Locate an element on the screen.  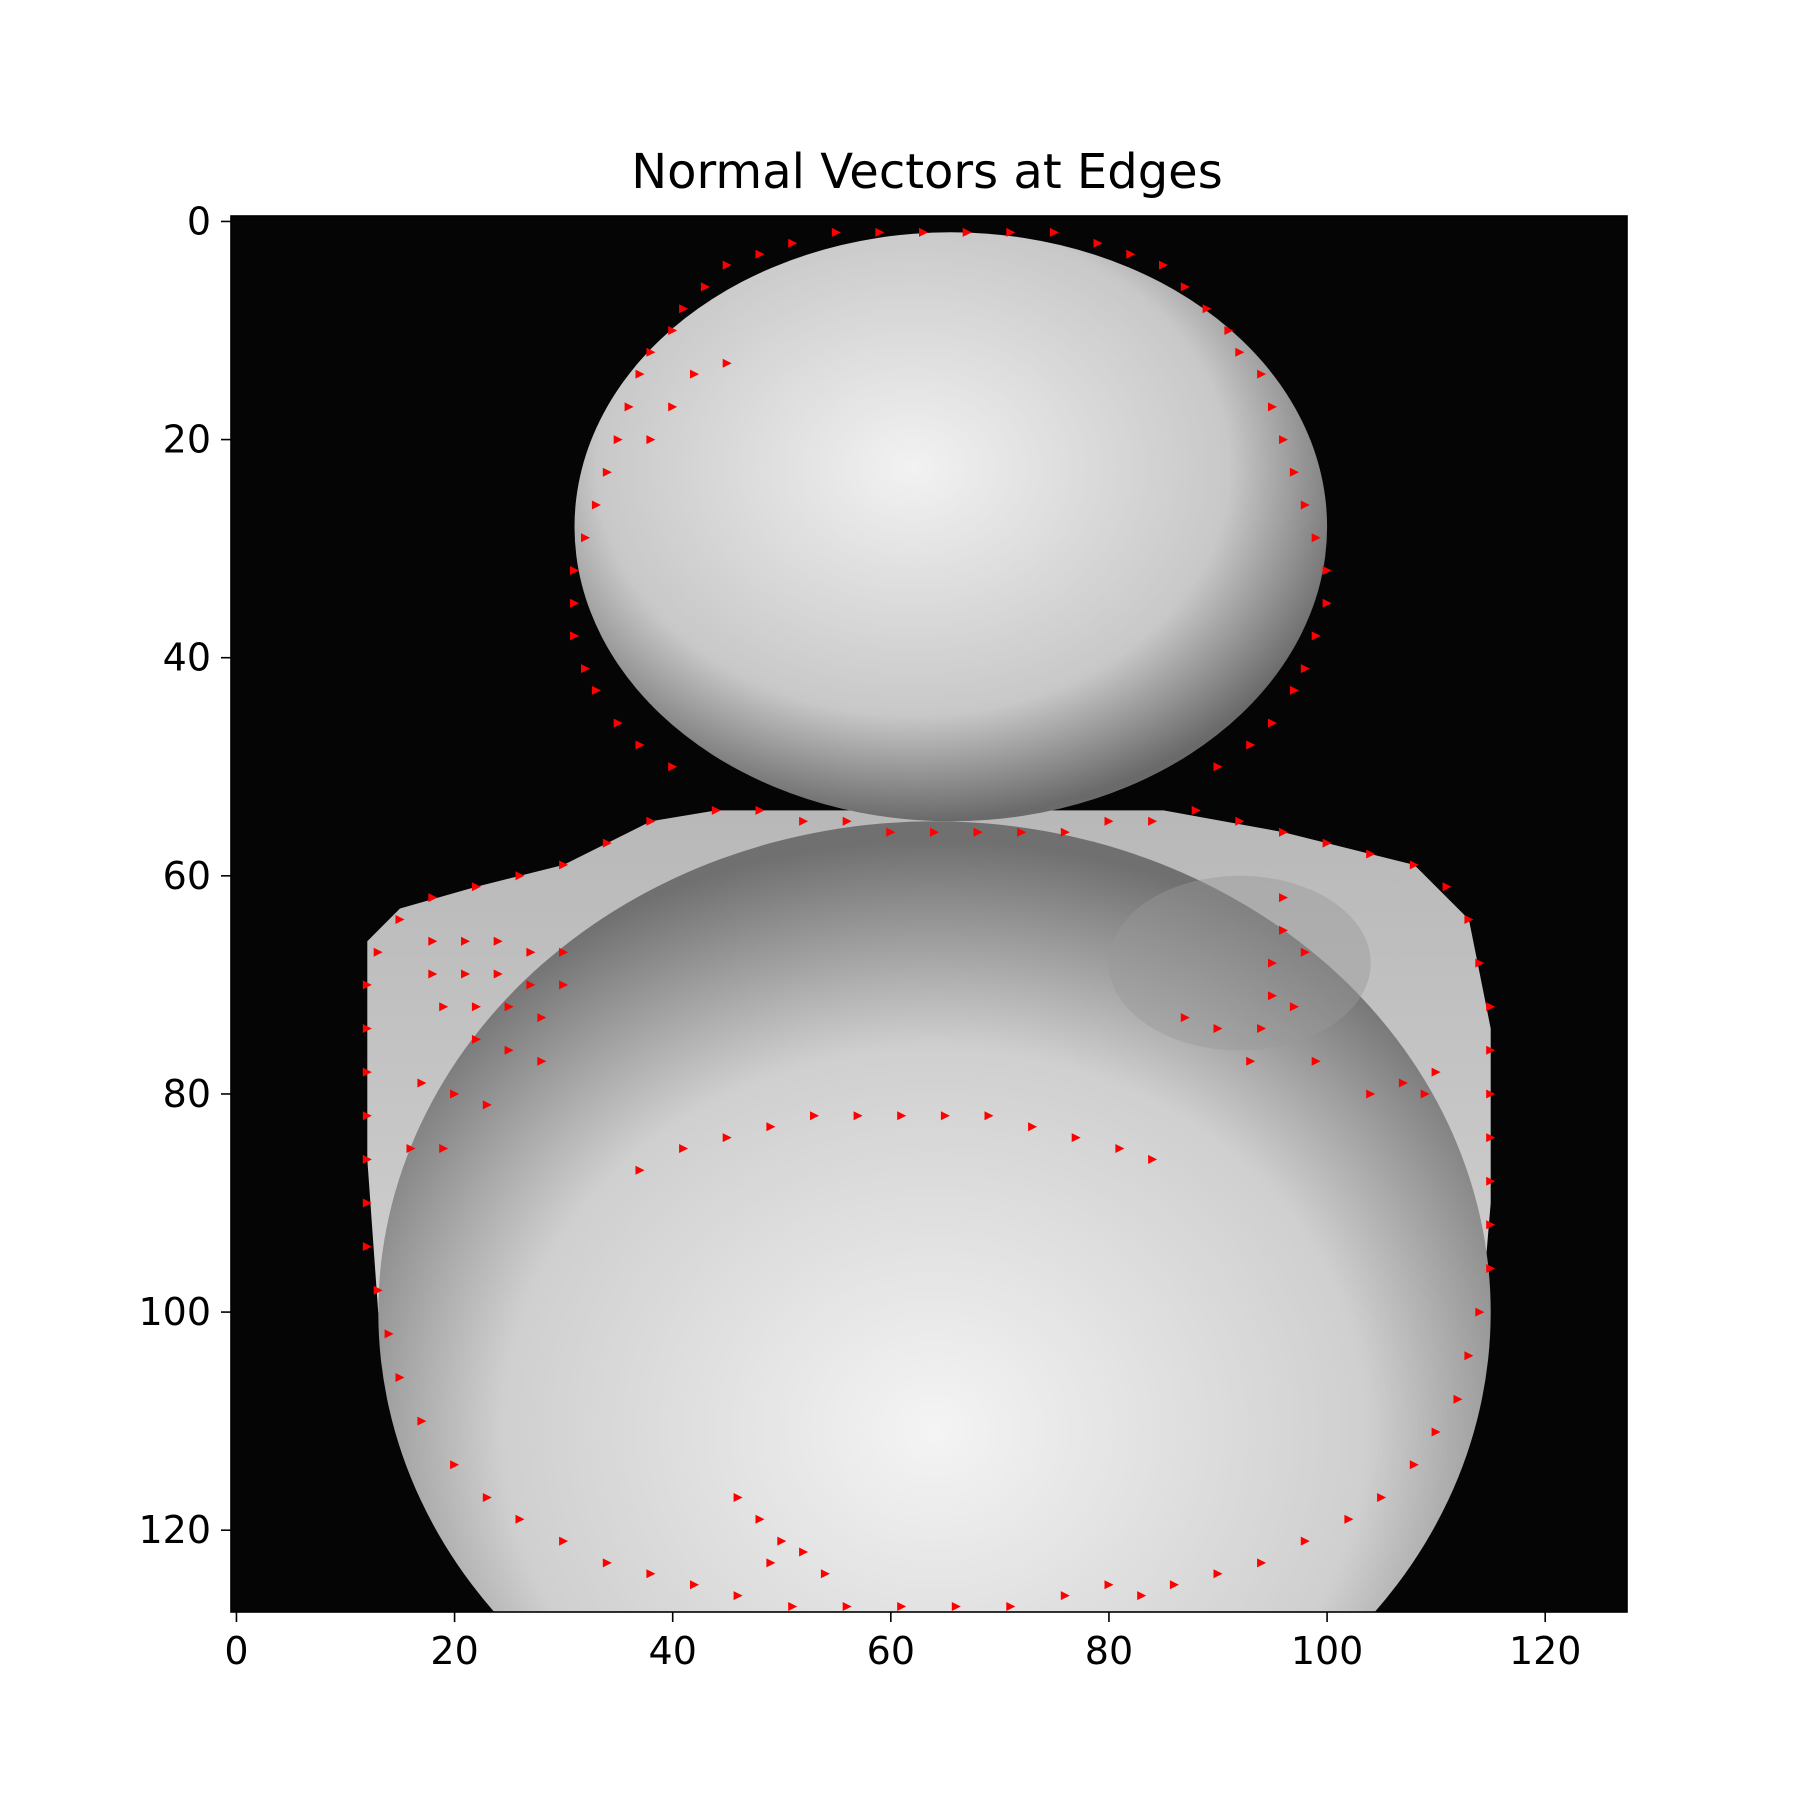
x-tick-label: 80 is located at coordinates (1109, 1651).